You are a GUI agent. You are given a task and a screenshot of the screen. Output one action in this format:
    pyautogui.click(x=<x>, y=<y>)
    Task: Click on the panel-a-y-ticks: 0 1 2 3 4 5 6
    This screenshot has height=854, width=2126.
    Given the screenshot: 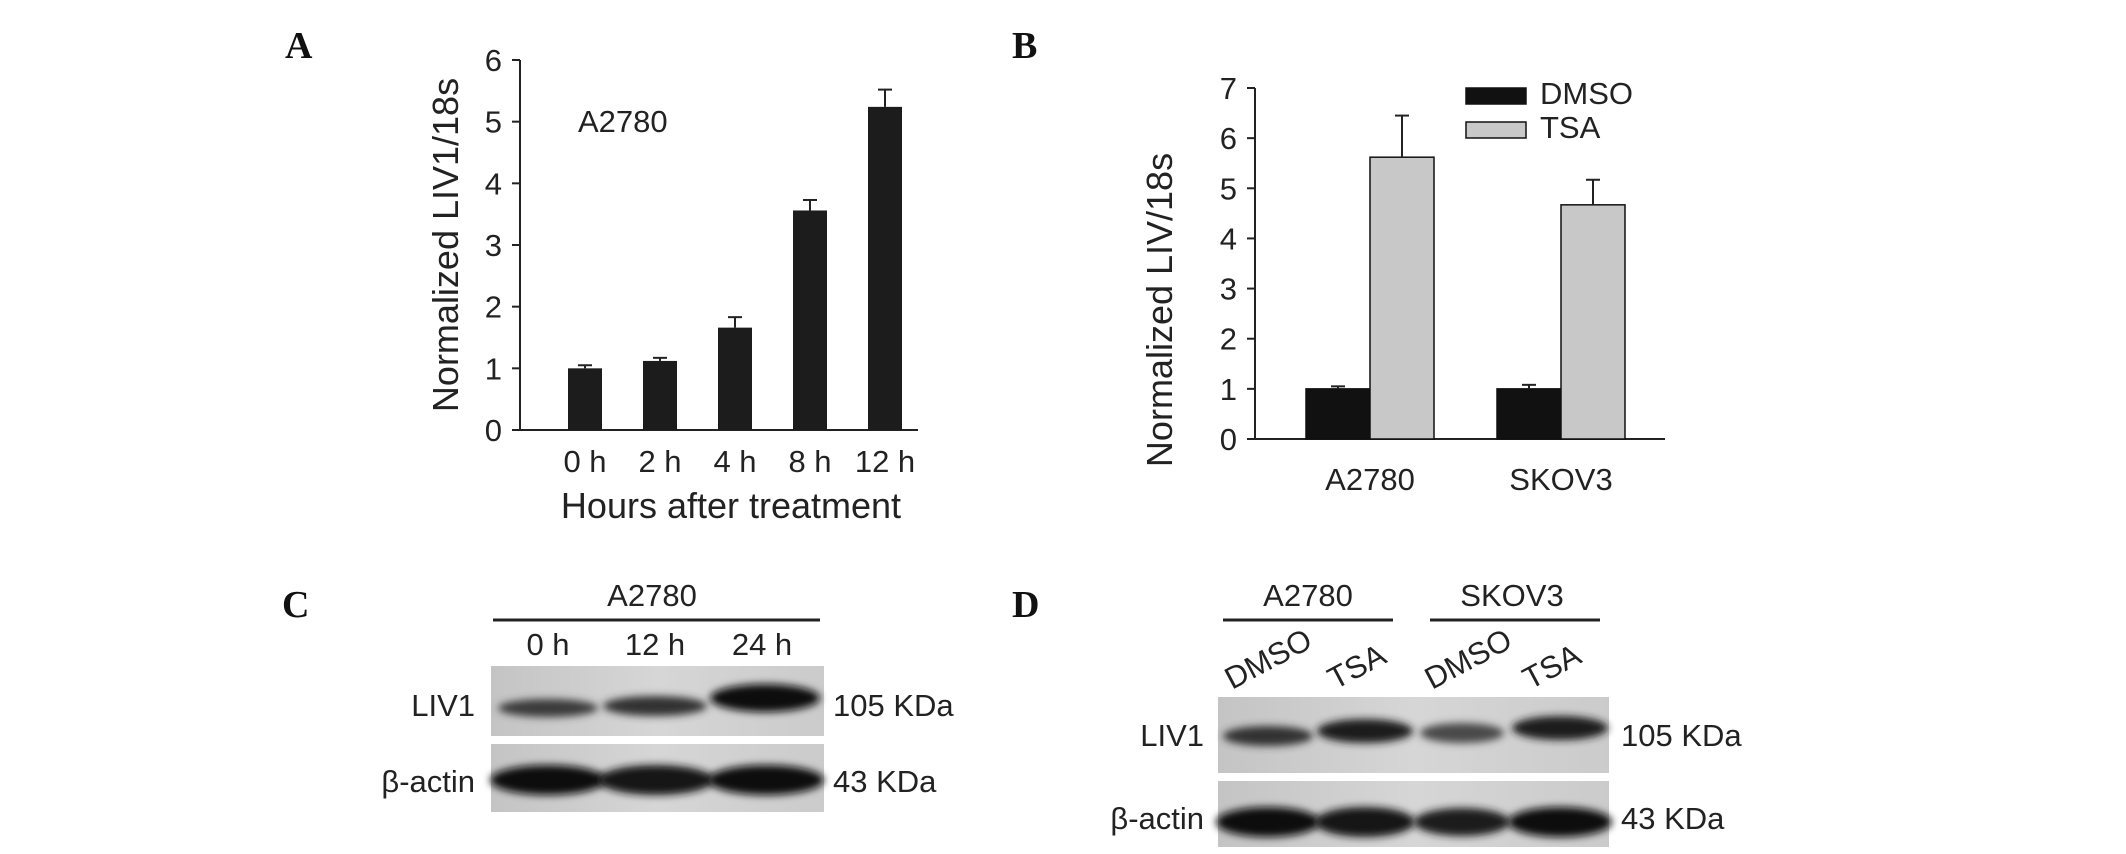 What is the action you would take?
    pyautogui.click(x=502, y=245)
    